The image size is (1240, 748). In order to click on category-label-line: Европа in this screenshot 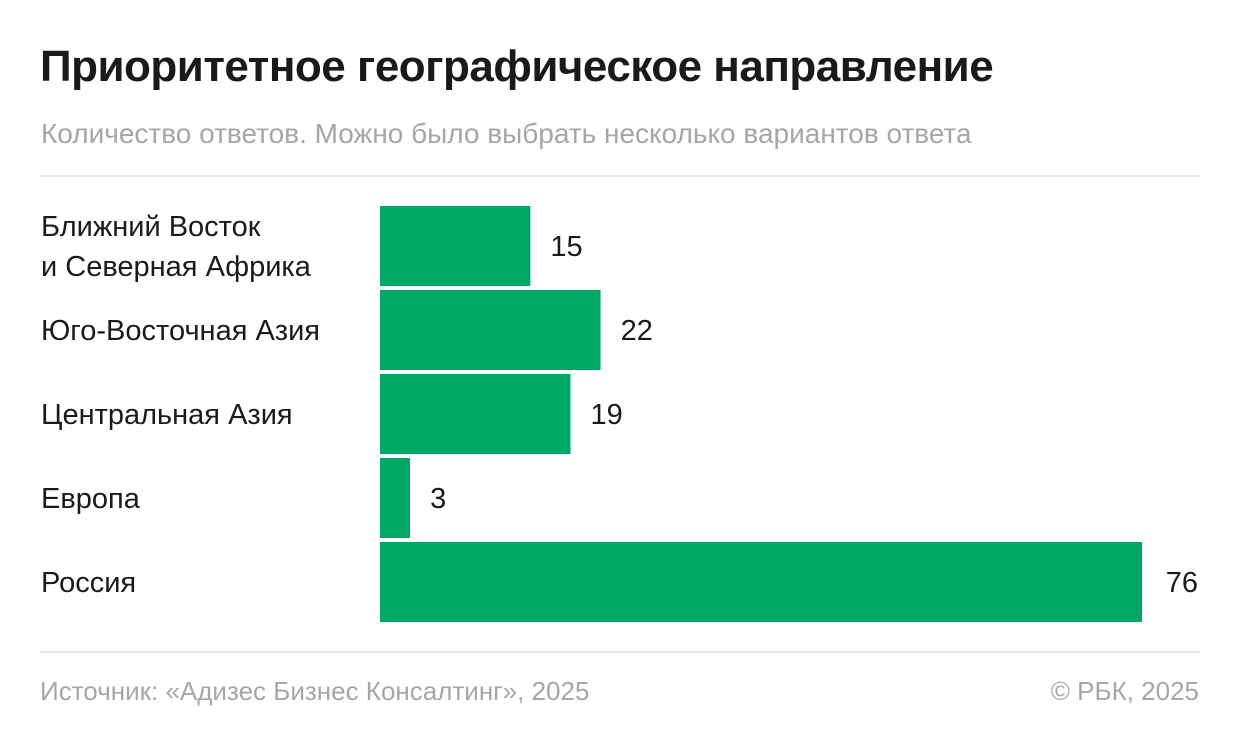, I will do `click(91, 499)`.